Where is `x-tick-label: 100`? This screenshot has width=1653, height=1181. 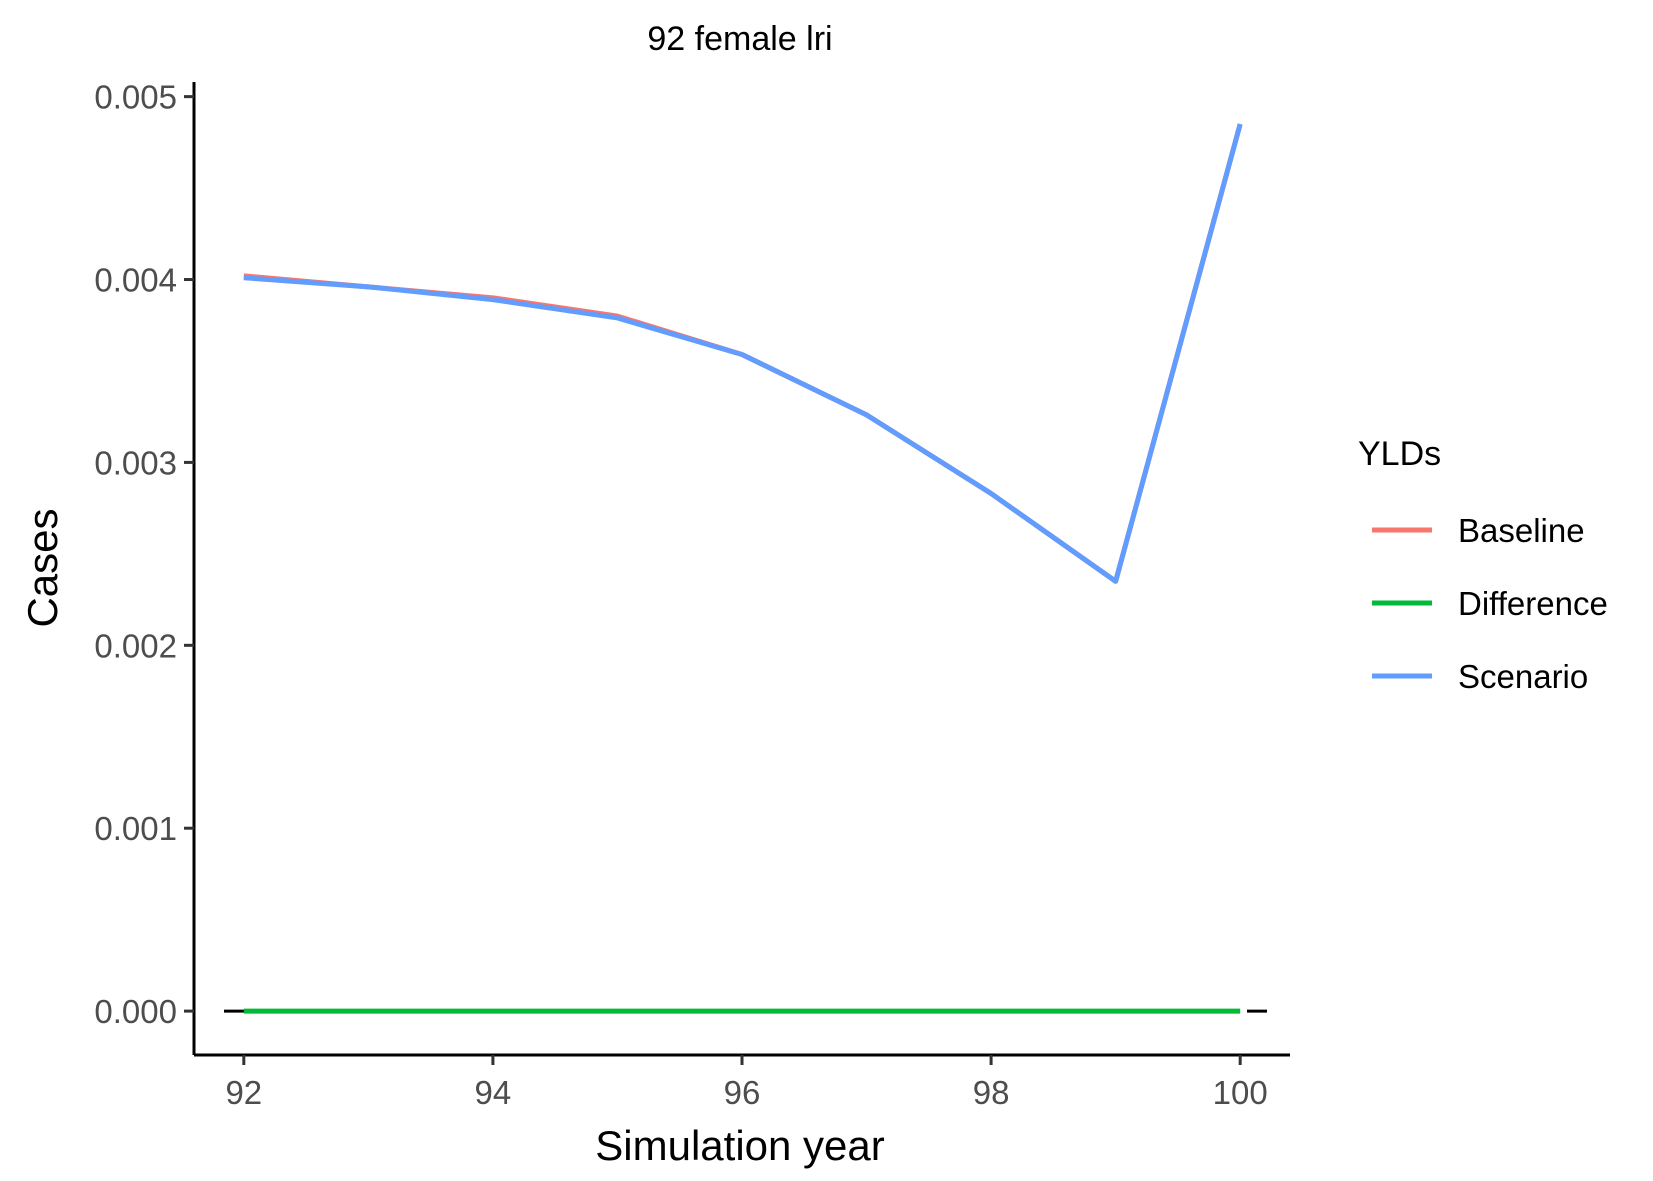
x-tick-label: 100 is located at coordinates (1240, 1092).